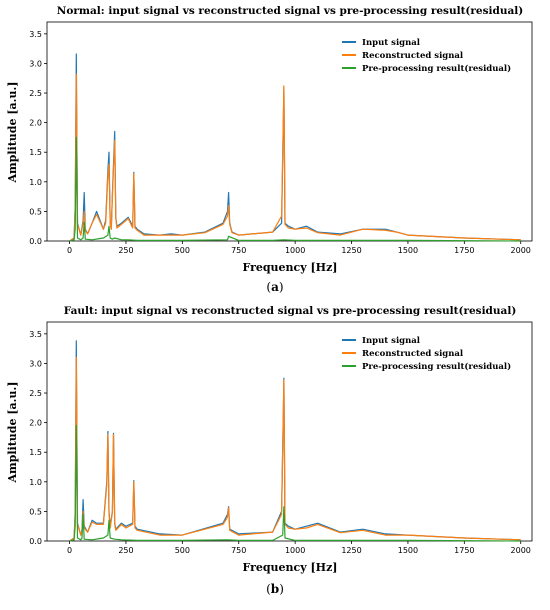 The height and width of the screenshot is (610, 550). I want to click on caption: (a), so click(274, 287).